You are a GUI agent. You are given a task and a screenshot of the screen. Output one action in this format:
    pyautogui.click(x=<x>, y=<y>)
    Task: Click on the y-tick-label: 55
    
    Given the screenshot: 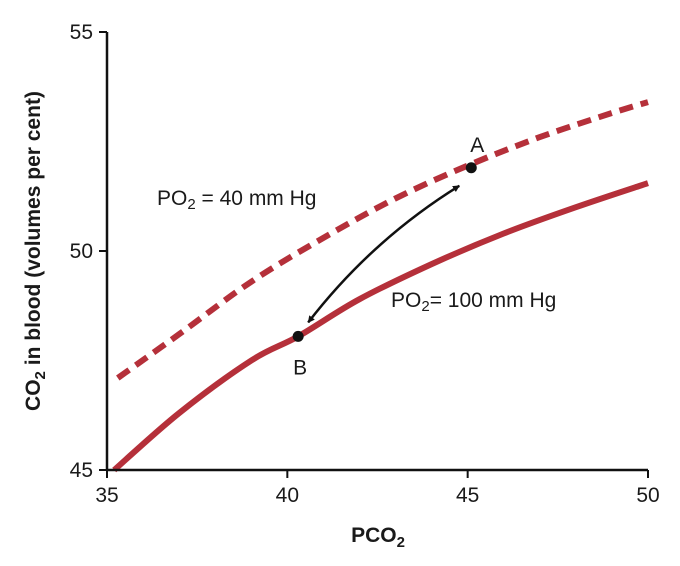 What is the action you would take?
    pyautogui.click(x=81, y=32)
    